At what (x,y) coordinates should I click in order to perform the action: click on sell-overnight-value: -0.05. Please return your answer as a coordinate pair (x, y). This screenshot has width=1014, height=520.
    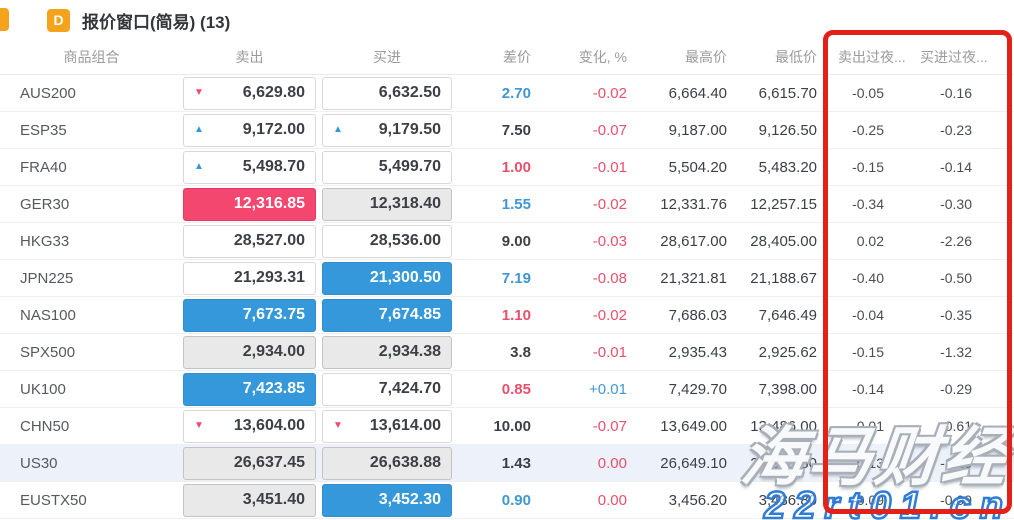
    Looking at the image, I should click on (868, 93).